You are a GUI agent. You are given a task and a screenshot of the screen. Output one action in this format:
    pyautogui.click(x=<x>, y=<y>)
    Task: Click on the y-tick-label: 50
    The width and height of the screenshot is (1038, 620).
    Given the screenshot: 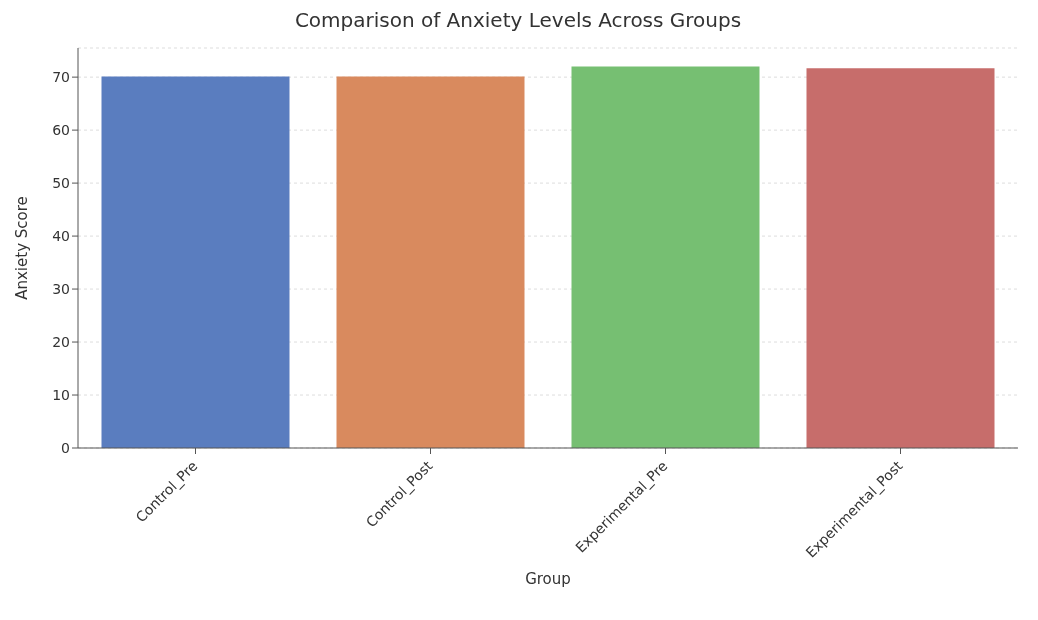 What is the action you would take?
    pyautogui.click(x=61, y=183)
    